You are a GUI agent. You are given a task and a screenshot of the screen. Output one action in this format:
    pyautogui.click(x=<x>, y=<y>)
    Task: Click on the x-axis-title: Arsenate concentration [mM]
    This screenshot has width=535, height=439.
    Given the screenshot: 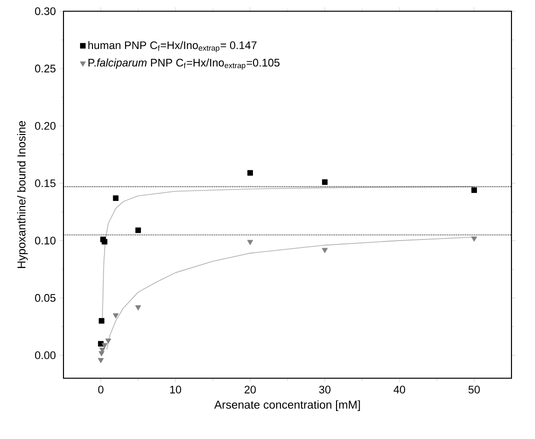 What is the action you would take?
    pyautogui.click(x=287, y=405)
    